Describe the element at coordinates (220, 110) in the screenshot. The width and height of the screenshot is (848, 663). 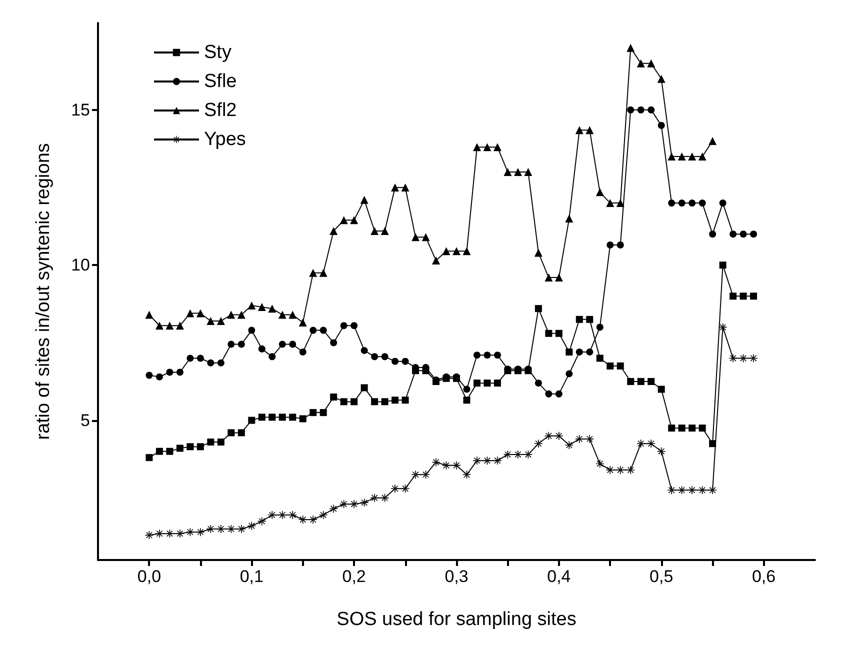
I see `legend-label: Sfl2` at that location.